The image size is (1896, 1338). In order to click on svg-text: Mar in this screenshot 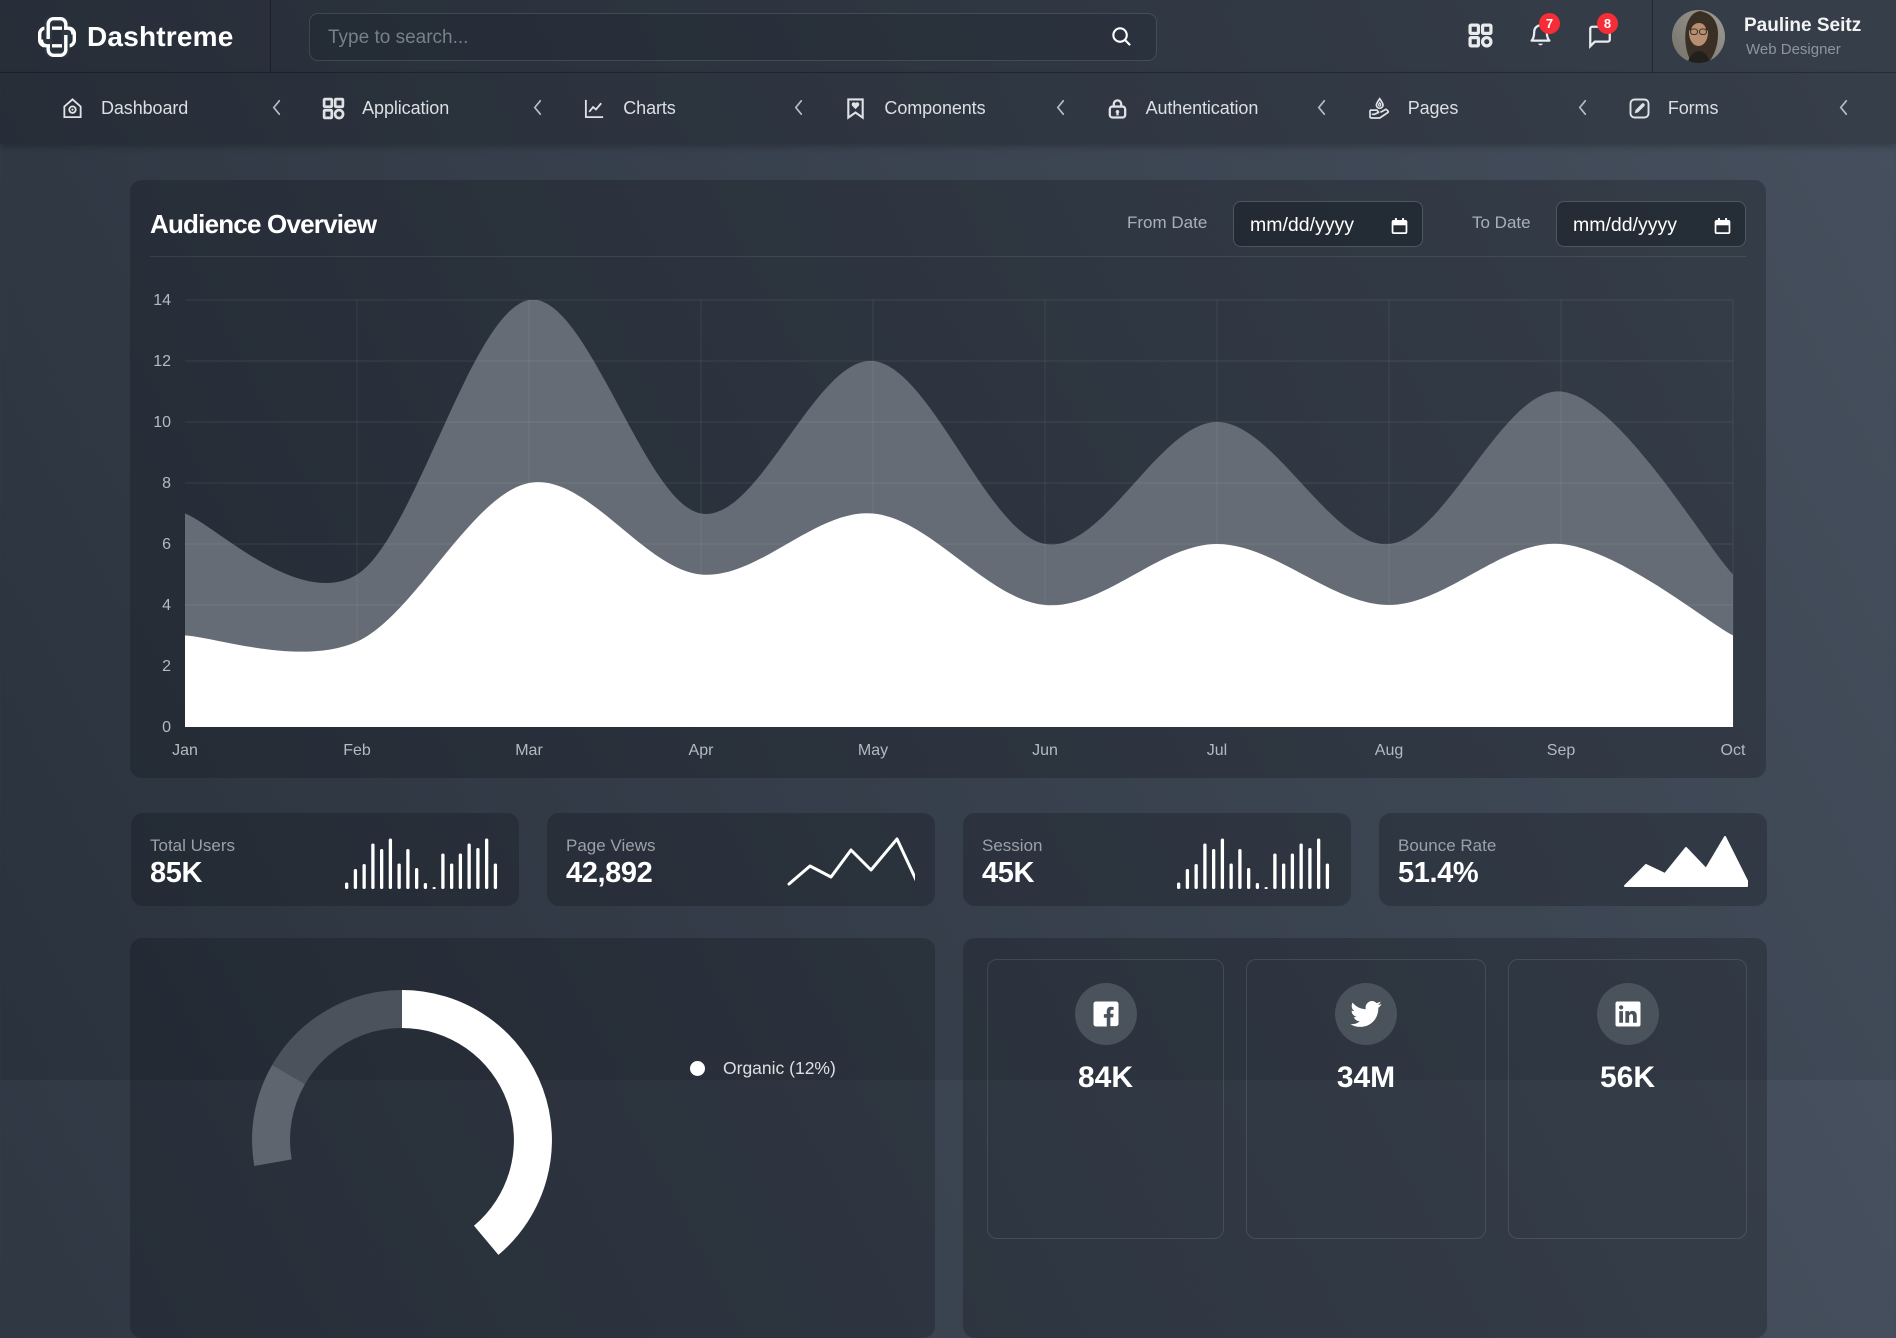, I will do `click(529, 750)`.